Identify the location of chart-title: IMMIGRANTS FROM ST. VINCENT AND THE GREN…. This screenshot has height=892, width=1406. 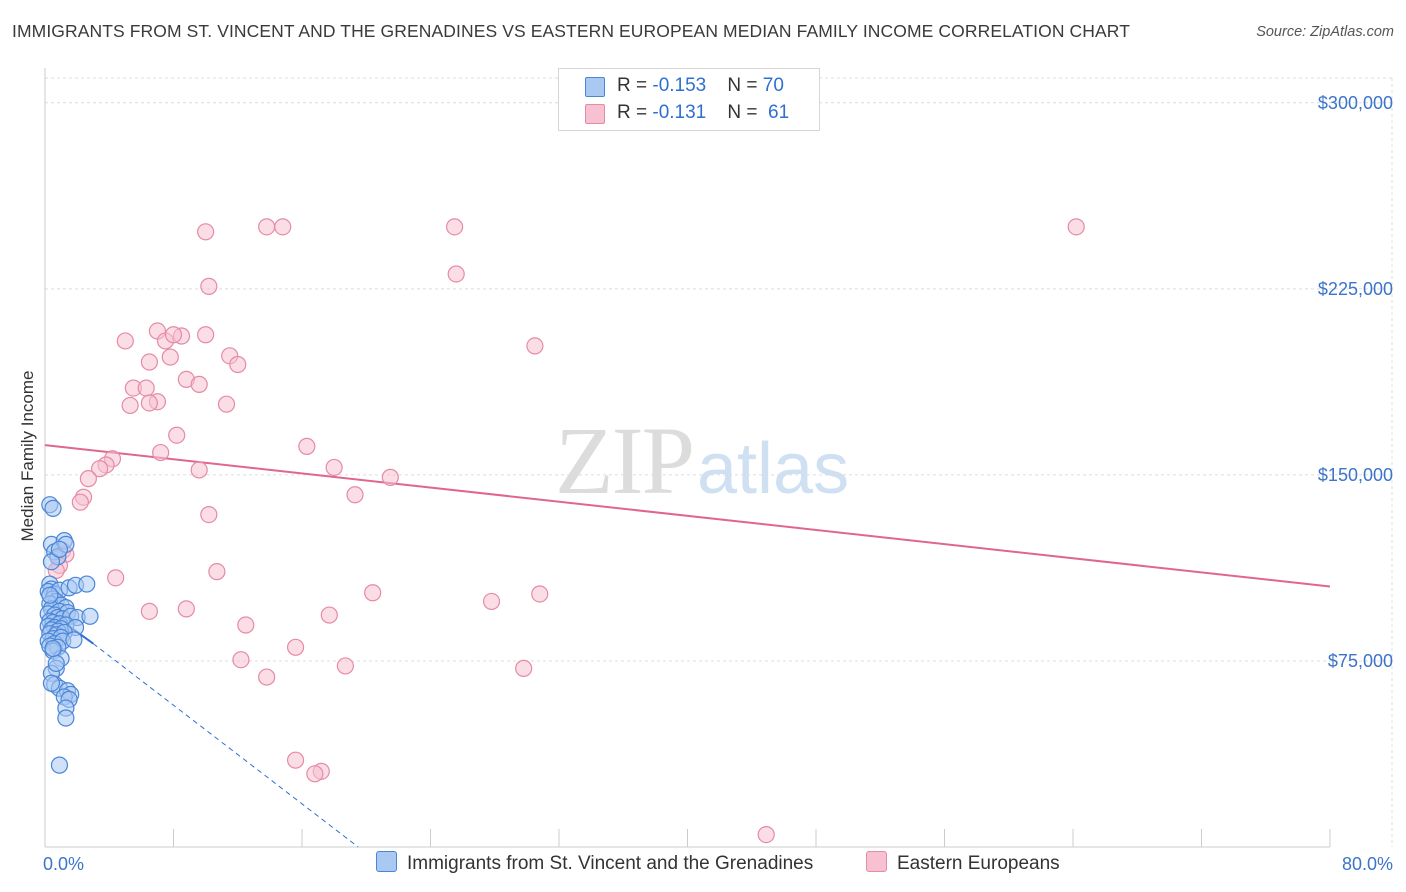
(571, 31).